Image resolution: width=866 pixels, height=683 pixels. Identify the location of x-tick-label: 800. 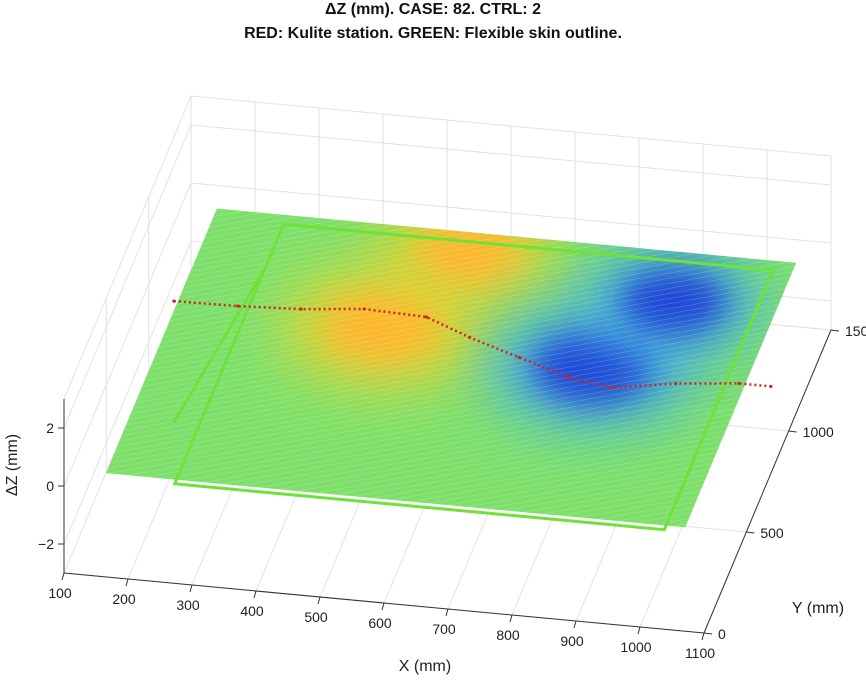
(508, 635).